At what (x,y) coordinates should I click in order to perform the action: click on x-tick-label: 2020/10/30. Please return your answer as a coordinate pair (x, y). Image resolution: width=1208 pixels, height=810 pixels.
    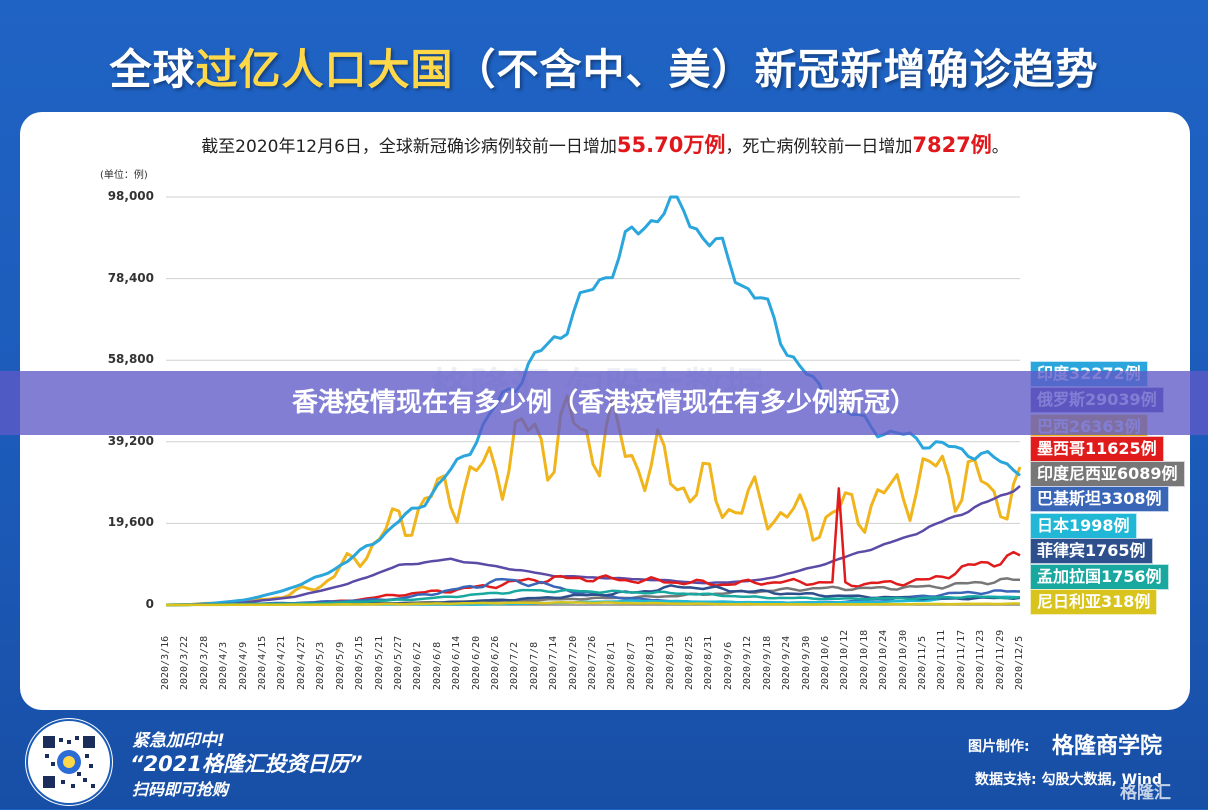
    Looking at the image, I should click on (903, 659).